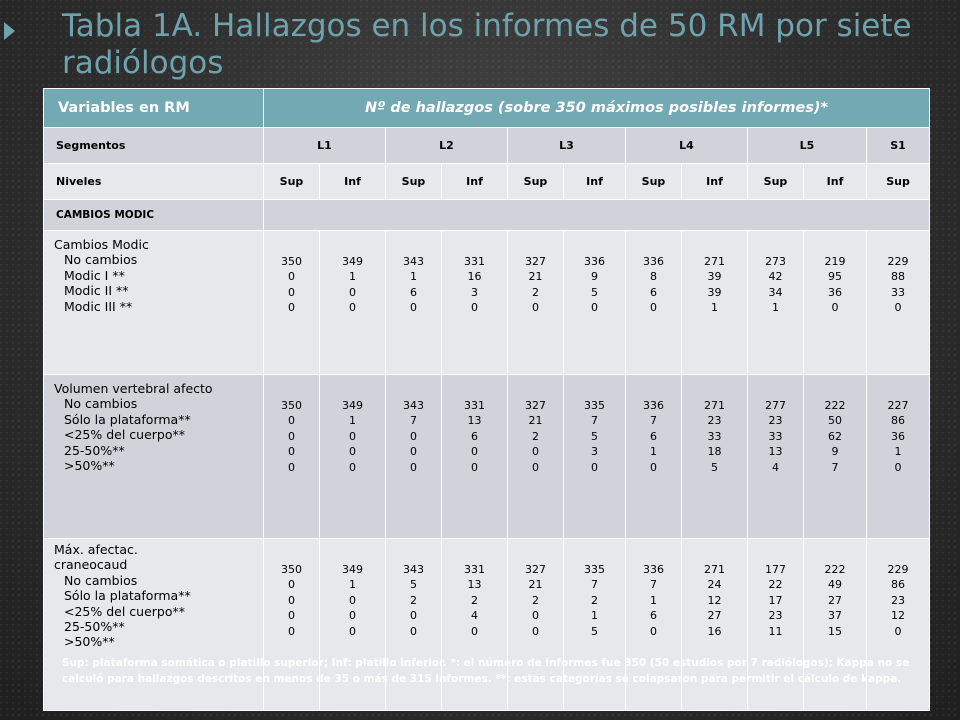 The image size is (960, 720). I want to click on value-cell: 271 23 33 18 5, so click(714, 456).